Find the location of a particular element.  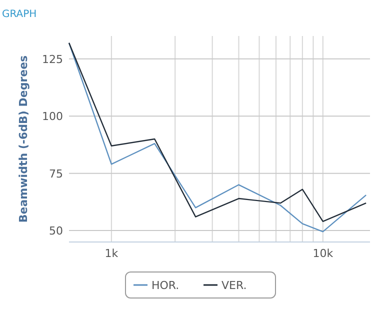

y-tick-label: 100 is located at coordinates (52, 117).